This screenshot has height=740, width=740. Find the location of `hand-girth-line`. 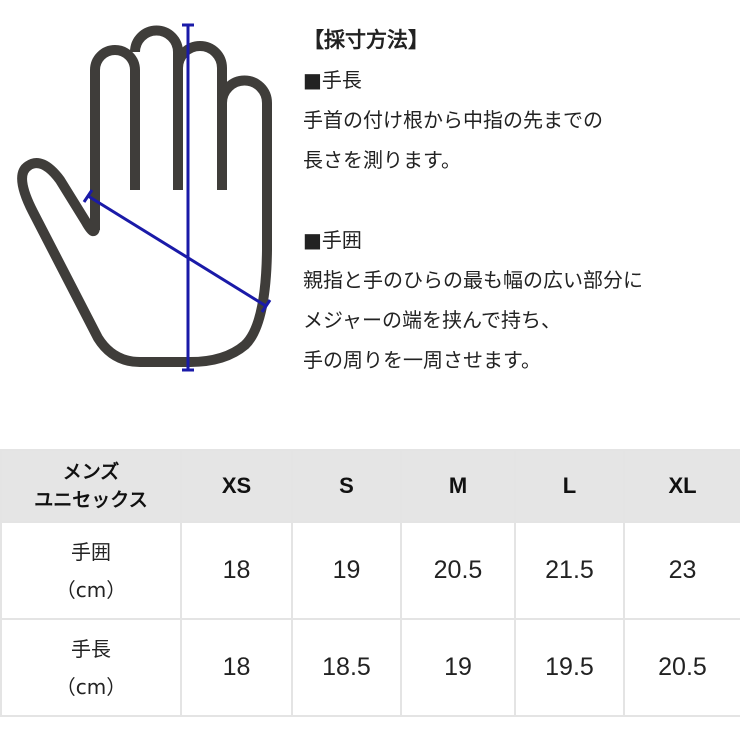

hand-girth-line is located at coordinates (177, 251).